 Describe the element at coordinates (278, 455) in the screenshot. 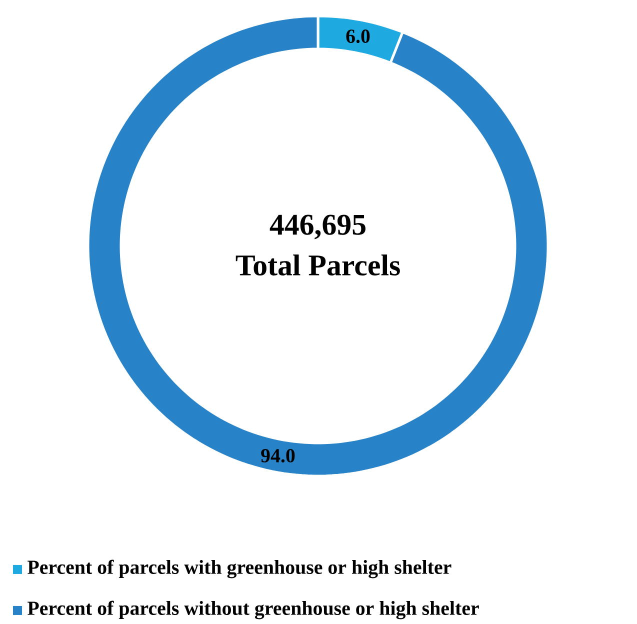

I see `data-label: 94.0` at that location.